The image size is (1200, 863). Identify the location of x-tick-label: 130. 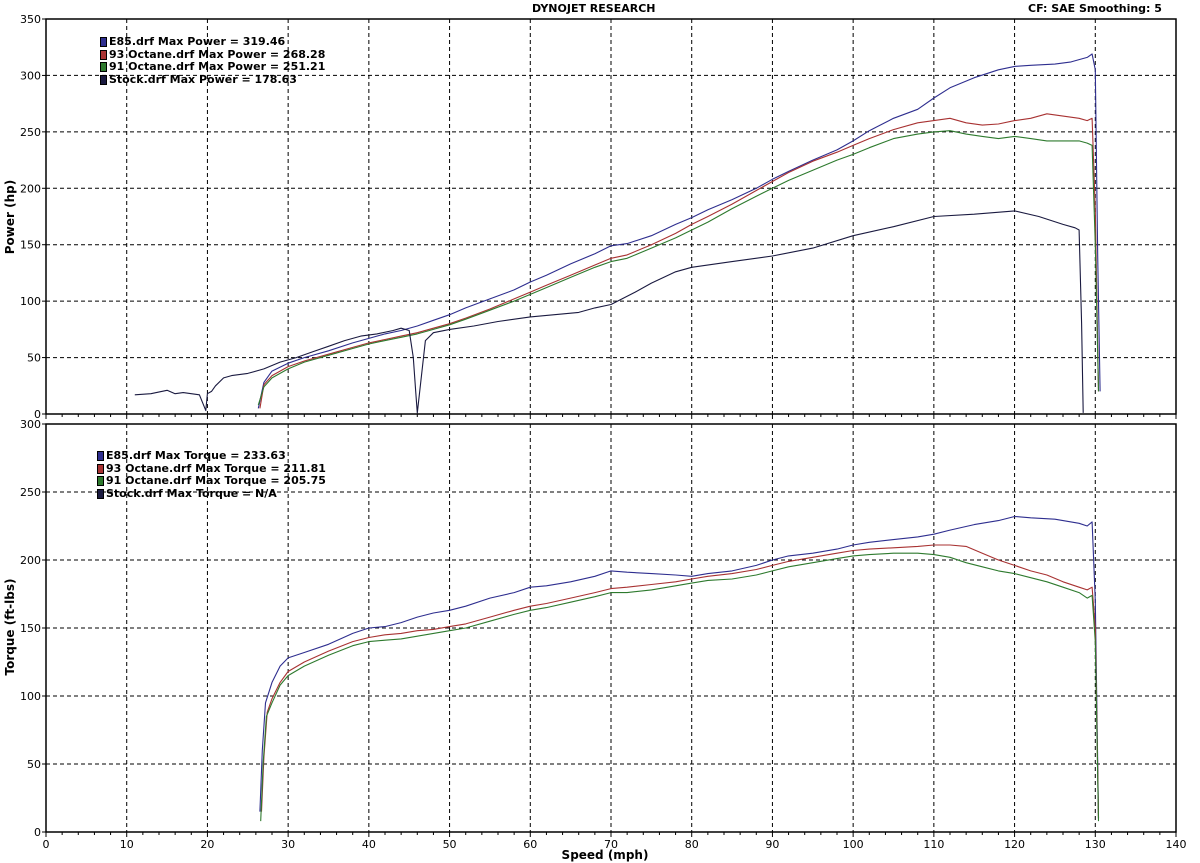
(1095, 844).